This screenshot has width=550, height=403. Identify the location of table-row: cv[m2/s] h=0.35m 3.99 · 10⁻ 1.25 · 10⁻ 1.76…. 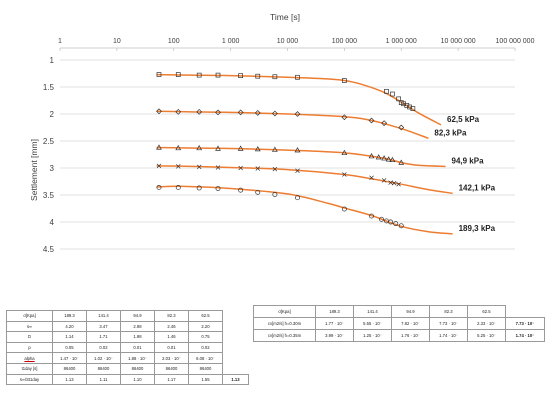
(399, 335).